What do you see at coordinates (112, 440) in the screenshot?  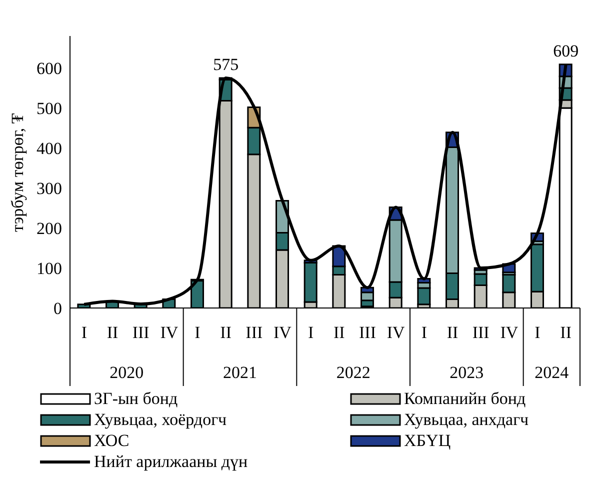 I see `legend-label: ХОС` at bounding box center [112, 440].